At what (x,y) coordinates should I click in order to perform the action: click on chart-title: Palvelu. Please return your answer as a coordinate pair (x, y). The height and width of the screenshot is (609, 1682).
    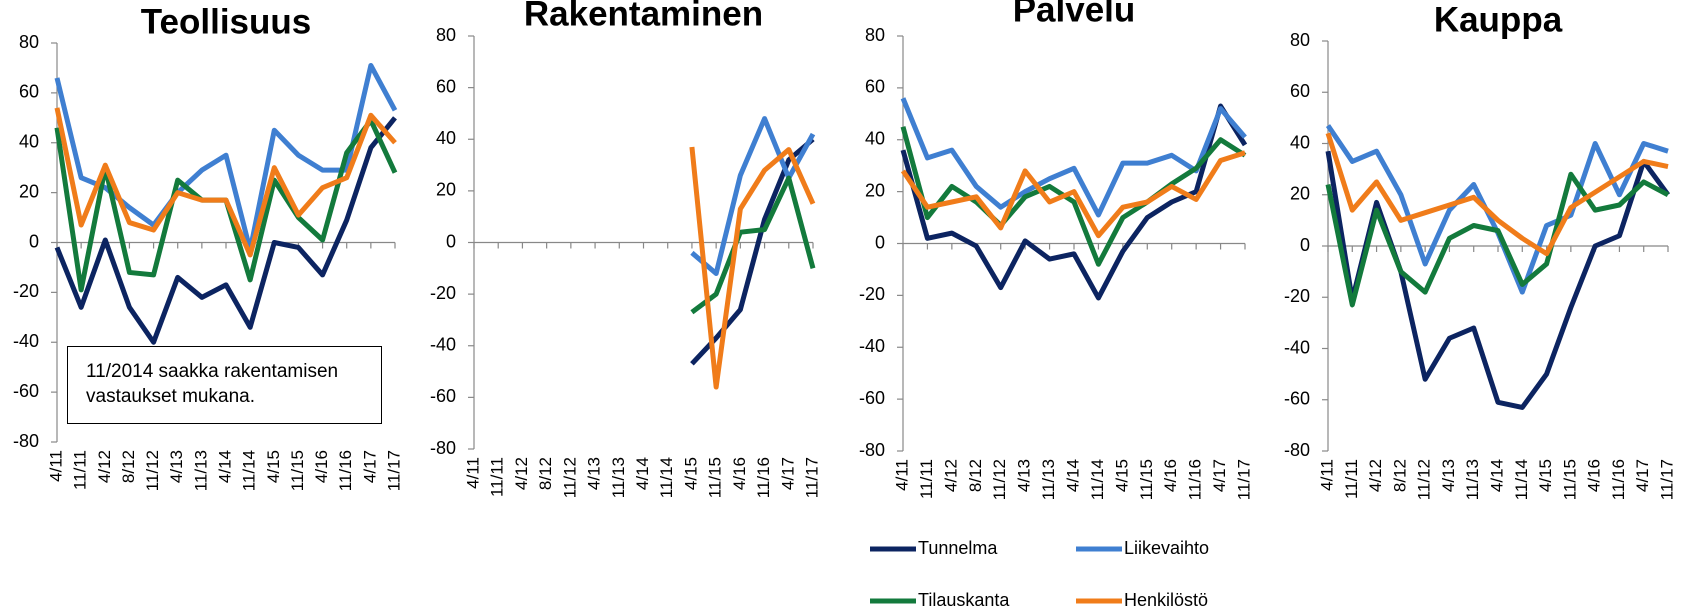
    Looking at the image, I should click on (1074, 14).